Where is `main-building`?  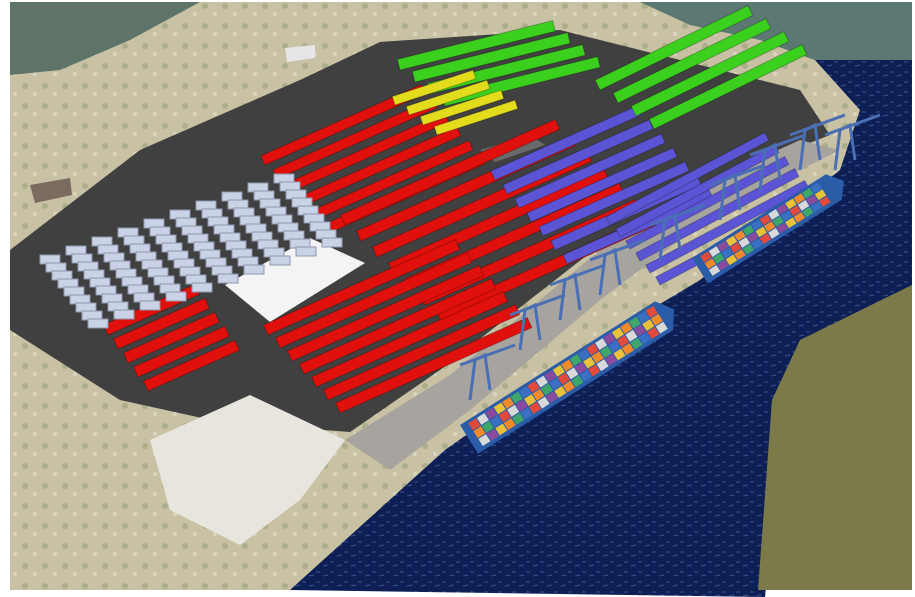 main-building is located at coordinates (295, 280).